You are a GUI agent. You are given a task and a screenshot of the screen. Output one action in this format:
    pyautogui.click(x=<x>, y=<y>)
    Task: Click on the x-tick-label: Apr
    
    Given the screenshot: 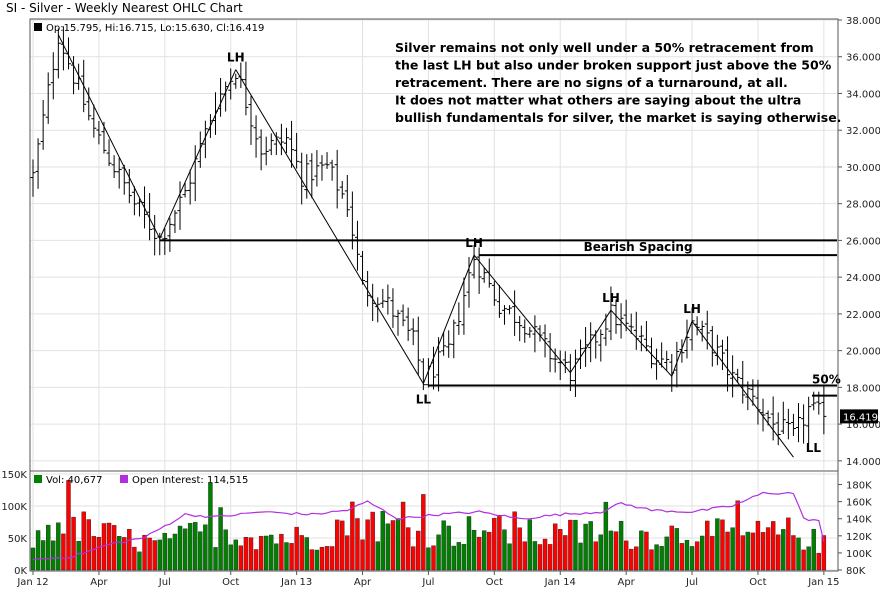 What is the action you would take?
    pyautogui.click(x=363, y=582)
    